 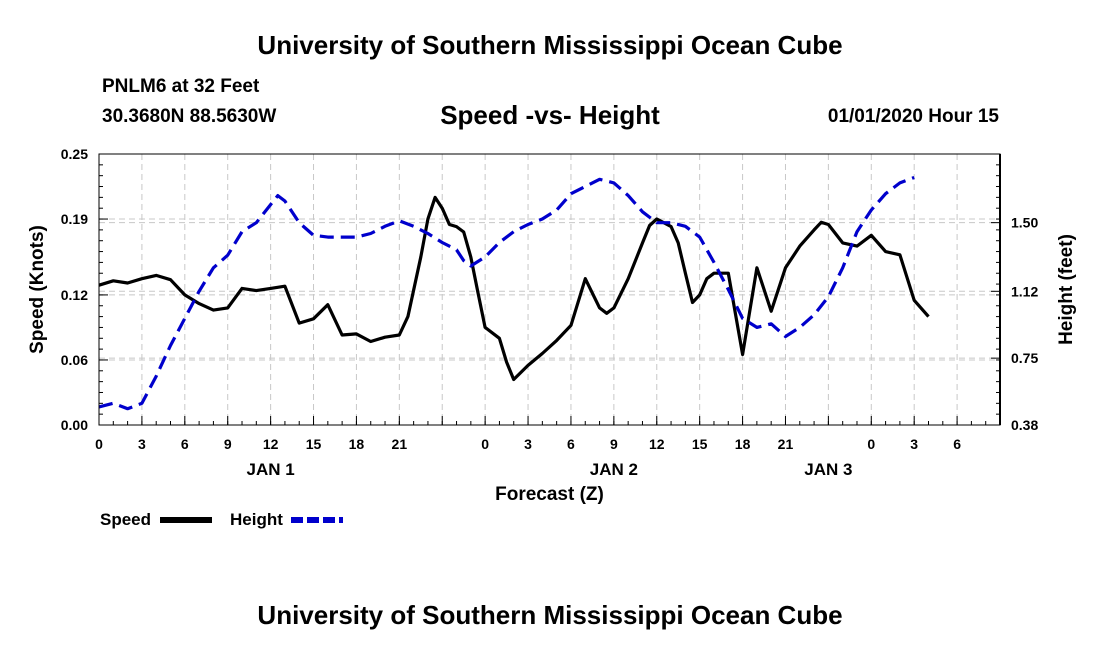 I want to click on station-label: PNLM6 at 32 Feet, so click(x=181, y=86).